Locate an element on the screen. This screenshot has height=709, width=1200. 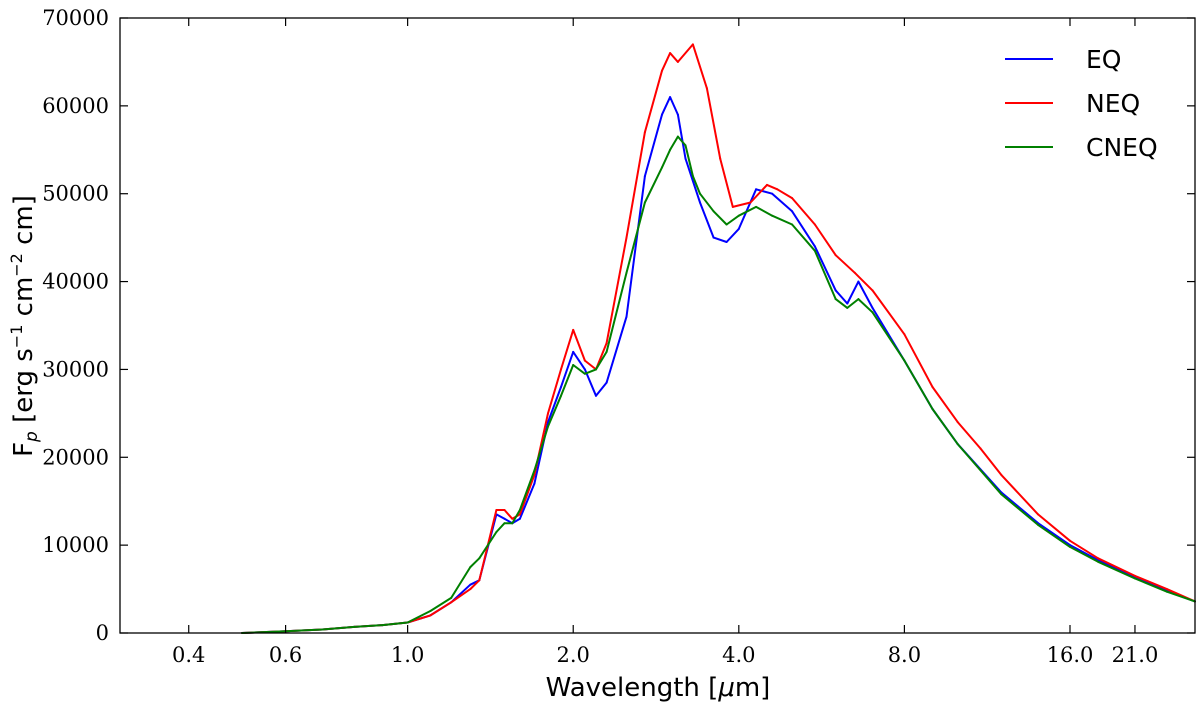
x-tick-label: 21.0 is located at coordinates (1135, 655).